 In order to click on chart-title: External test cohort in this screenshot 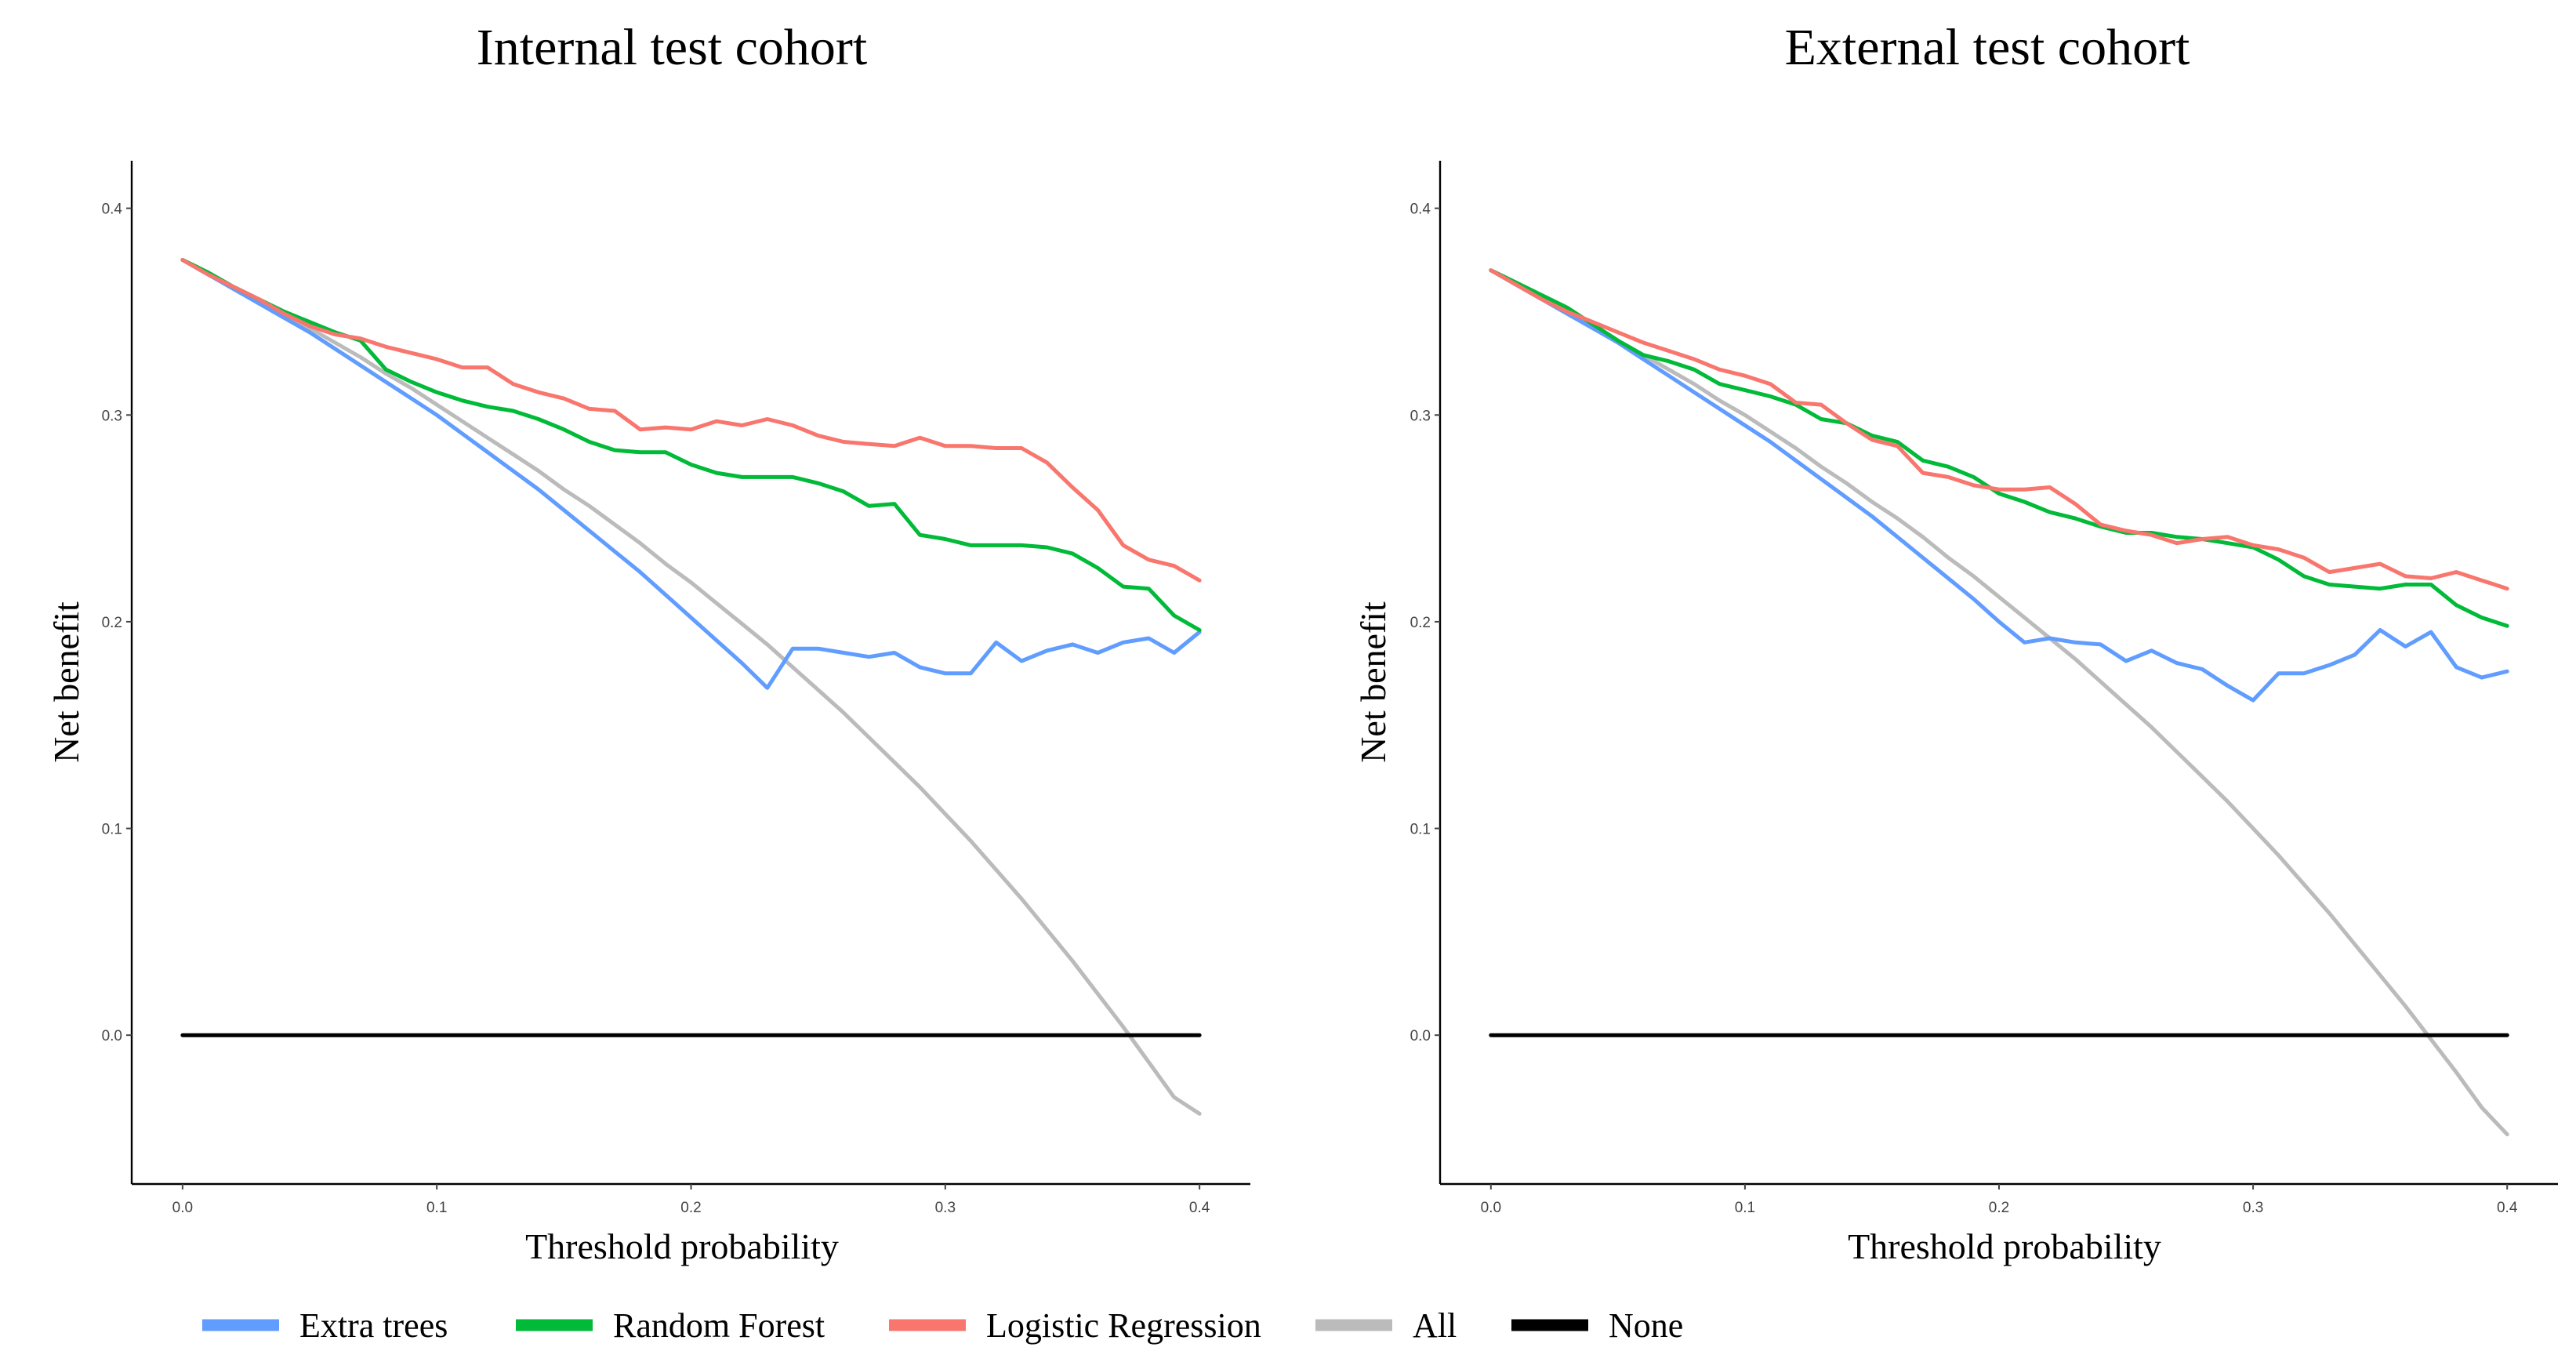, I will do `click(1988, 47)`.